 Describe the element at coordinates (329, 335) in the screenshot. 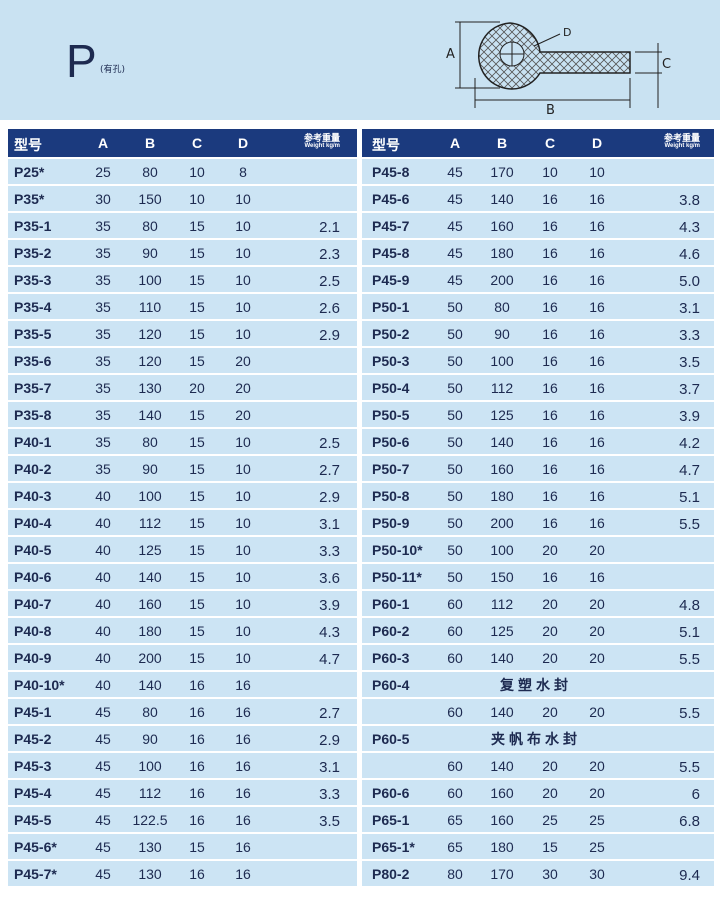

I see `weight: 2.9` at that location.